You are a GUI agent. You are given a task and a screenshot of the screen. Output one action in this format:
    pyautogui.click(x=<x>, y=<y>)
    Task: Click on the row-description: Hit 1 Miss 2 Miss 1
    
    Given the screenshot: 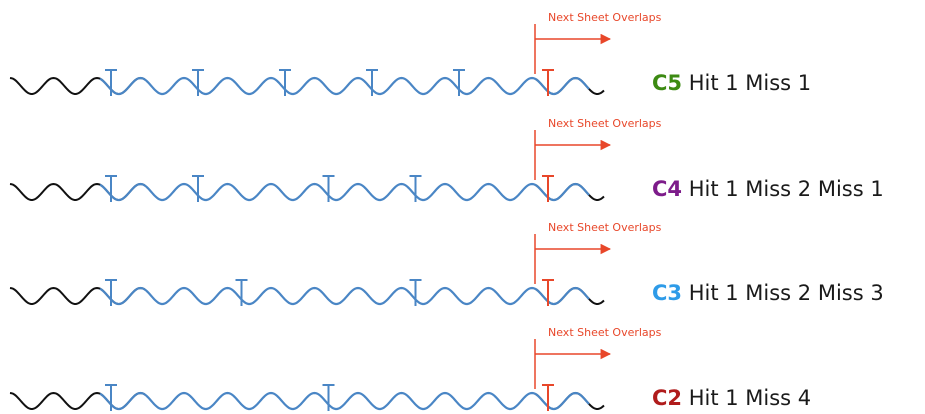 What is the action you would take?
    pyautogui.click(x=783, y=189)
    